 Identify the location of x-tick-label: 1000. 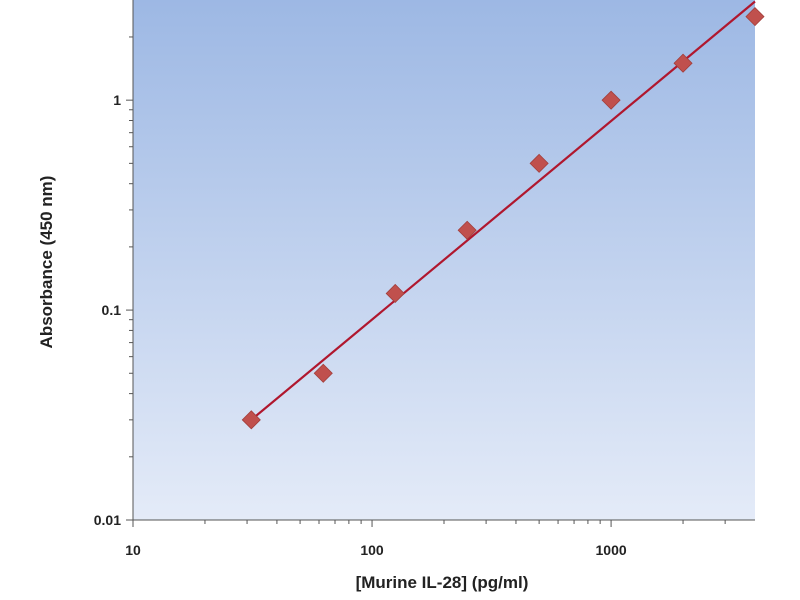
(611, 550).